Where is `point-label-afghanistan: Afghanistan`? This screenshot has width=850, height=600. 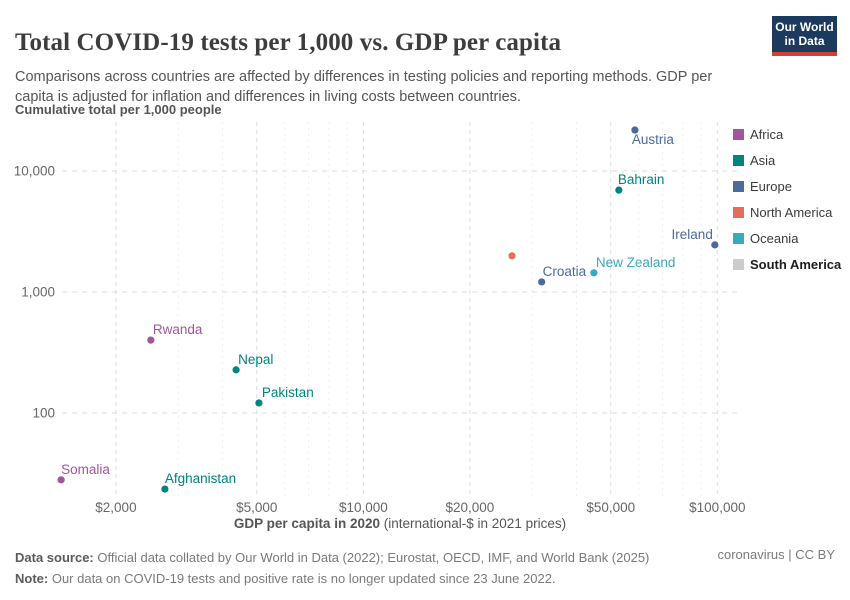
point-label-afghanistan: Afghanistan is located at coordinates (200, 478).